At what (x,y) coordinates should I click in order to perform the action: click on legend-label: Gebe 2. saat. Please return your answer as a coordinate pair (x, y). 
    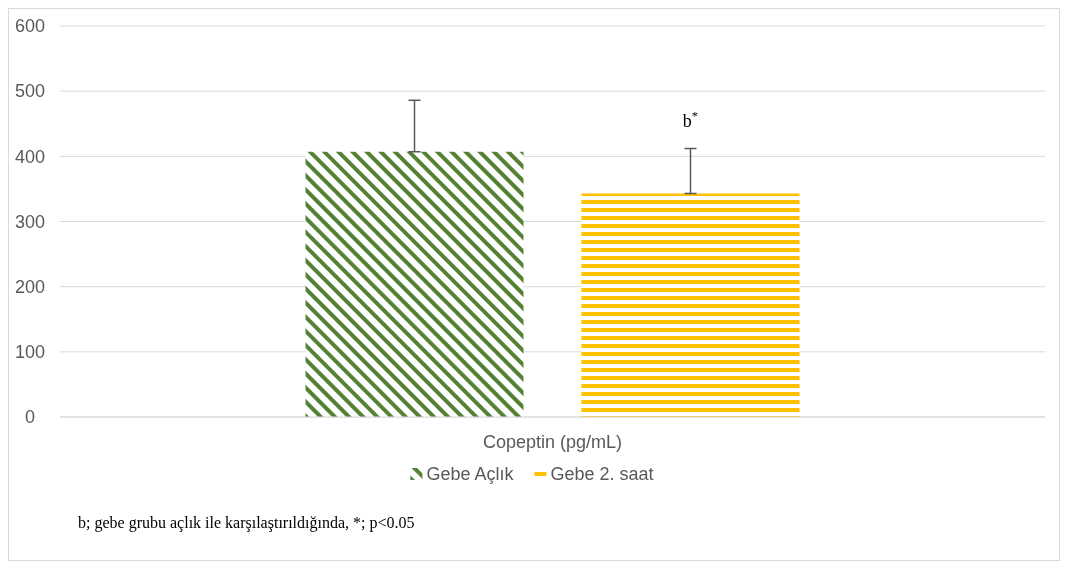
    Looking at the image, I should click on (602, 474).